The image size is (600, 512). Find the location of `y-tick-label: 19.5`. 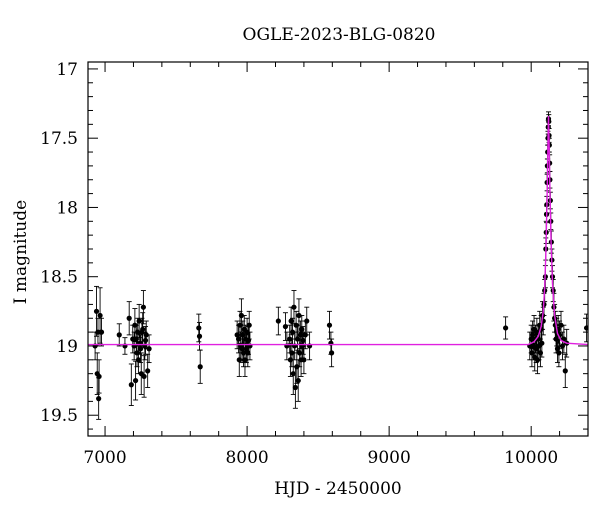

y-tick-label: 19.5 is located at coordinates (59, 416).